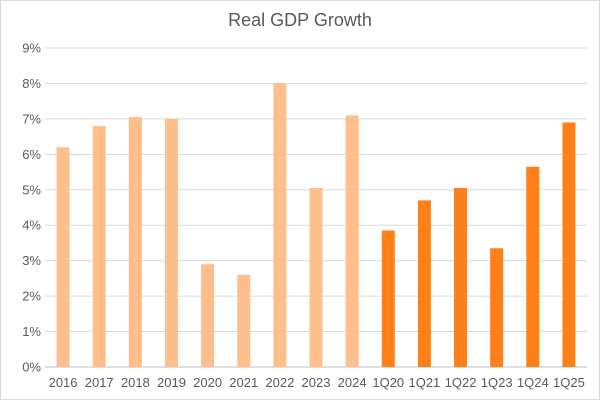 This screenshot has width=600, height=400. What do you see at coordinates (533, 266) in the screenshot?
I see `bar-1q24` at bounding box center [533, 266].